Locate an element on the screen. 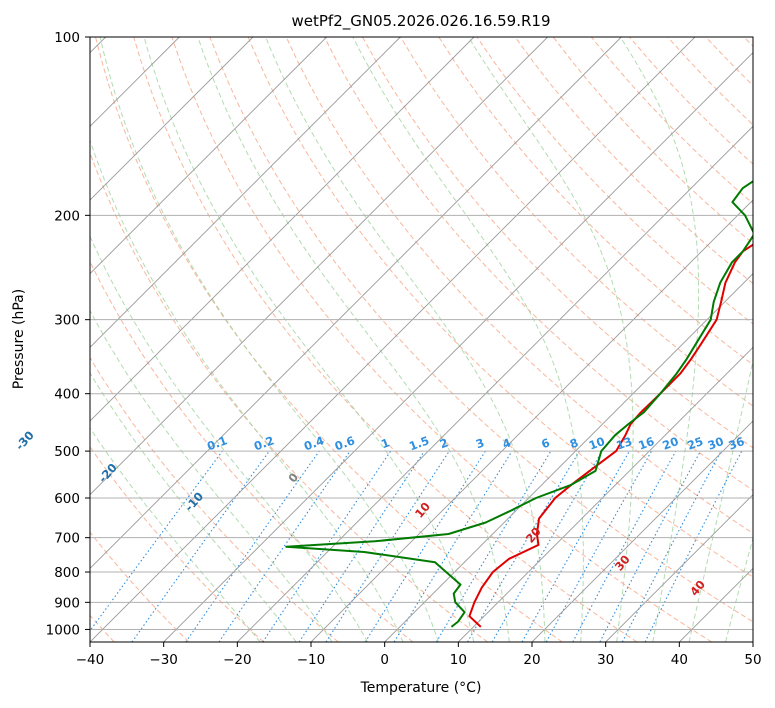  y-axis-label: Pressure (hPa) is located at coordinates (19, 339).